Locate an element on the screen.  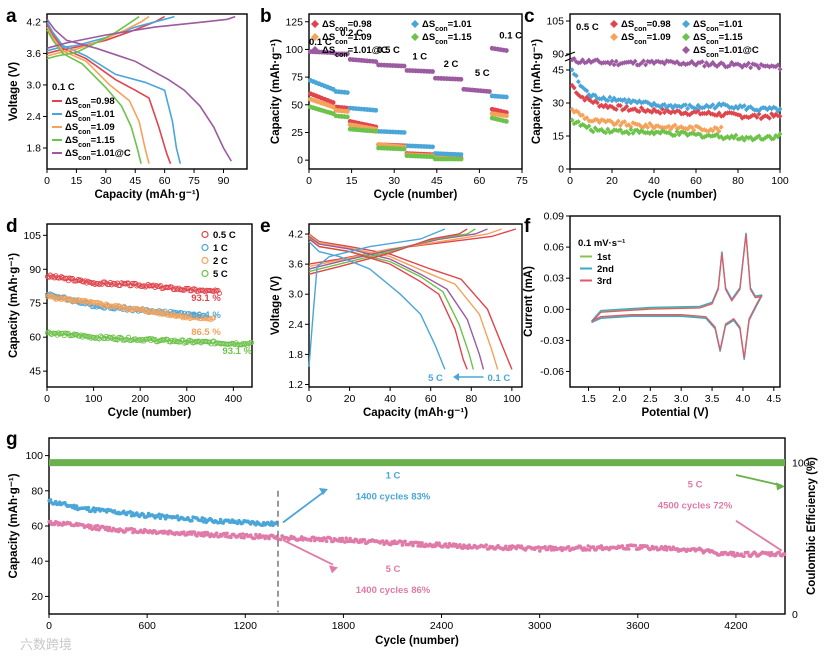
legend-symbol: ΔS is located at coordinates (328, 50).